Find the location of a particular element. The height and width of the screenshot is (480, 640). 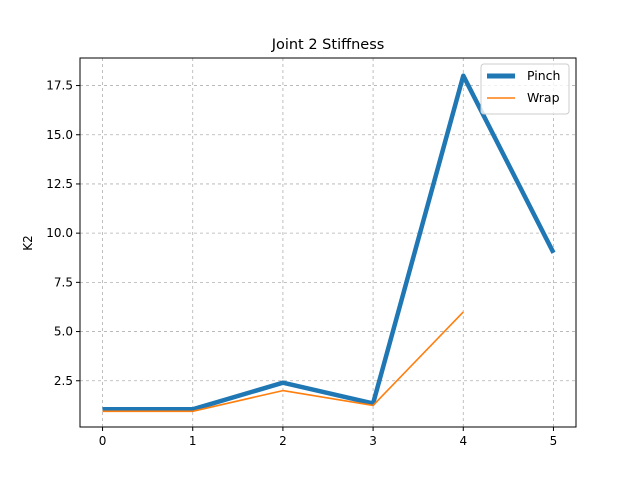

y-tick-label: 2.5 is located at coordinates (63, 381).